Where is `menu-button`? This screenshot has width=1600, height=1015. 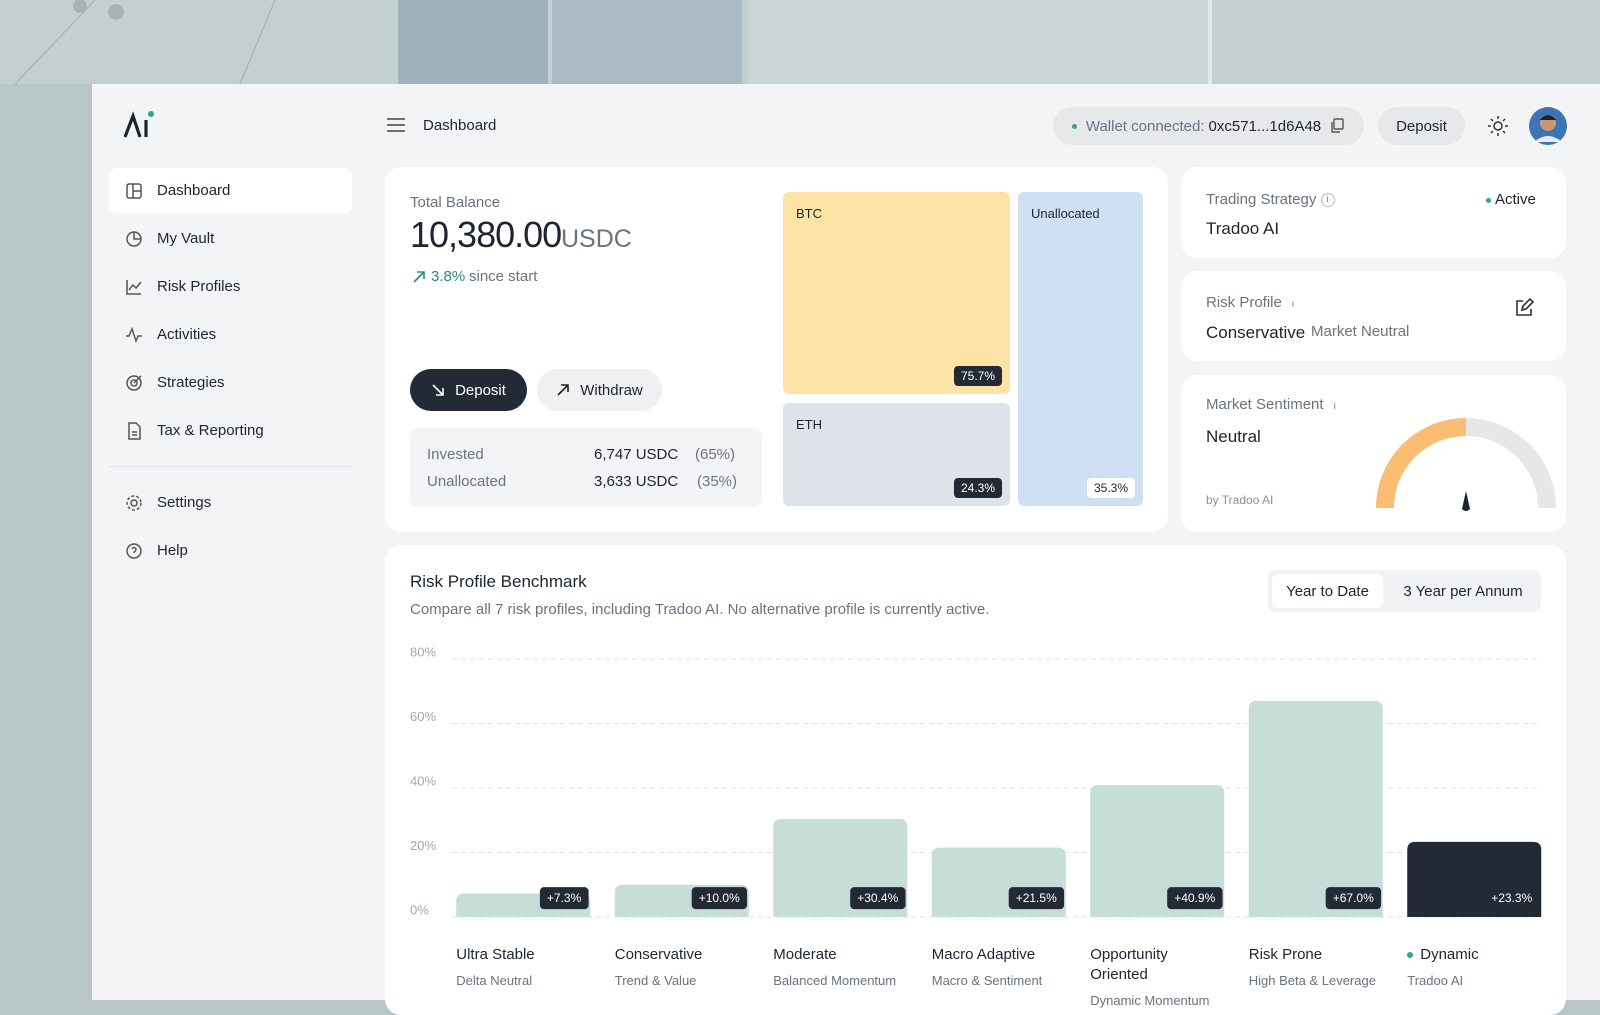
menu-button is located at coordinates (396, 125).